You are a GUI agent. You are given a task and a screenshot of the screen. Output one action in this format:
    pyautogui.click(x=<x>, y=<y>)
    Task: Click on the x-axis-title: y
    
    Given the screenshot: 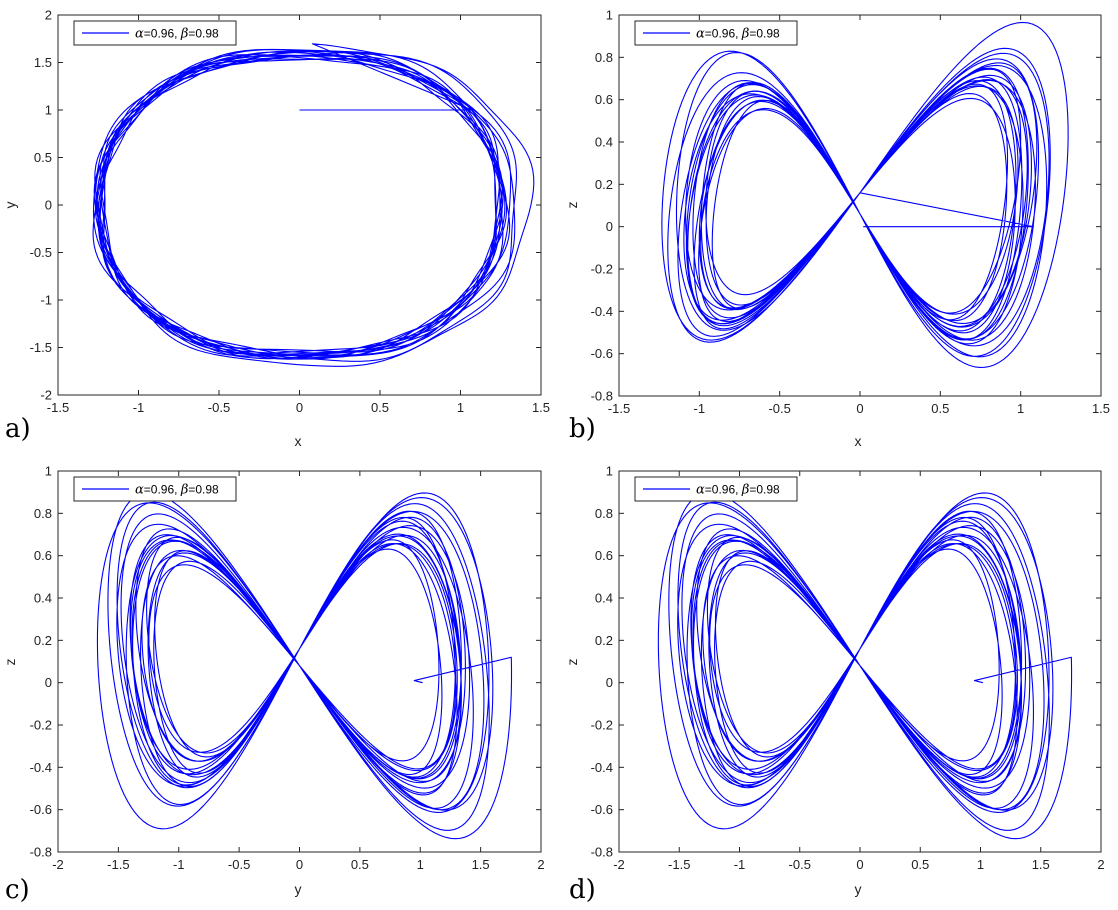 What is the action you would take?
    pyautogui.click(x=298, y=889)
    